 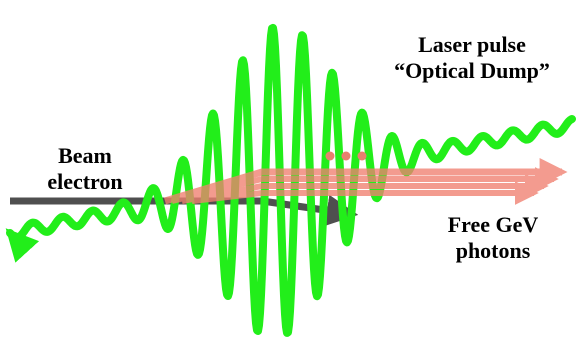 I want to click on laser-pulse-label: Laser pulse “Optical Dump”, so click(x=472, y=58).